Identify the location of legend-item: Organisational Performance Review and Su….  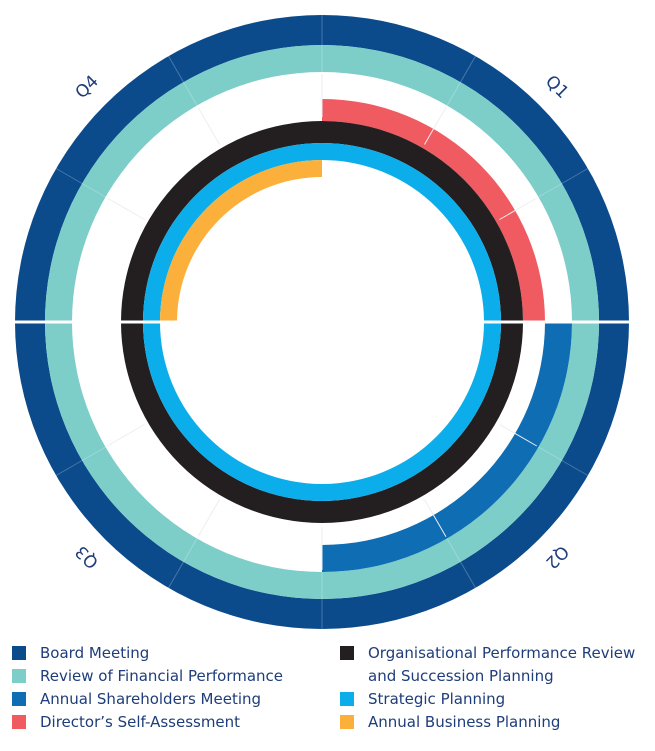
(490, 665).